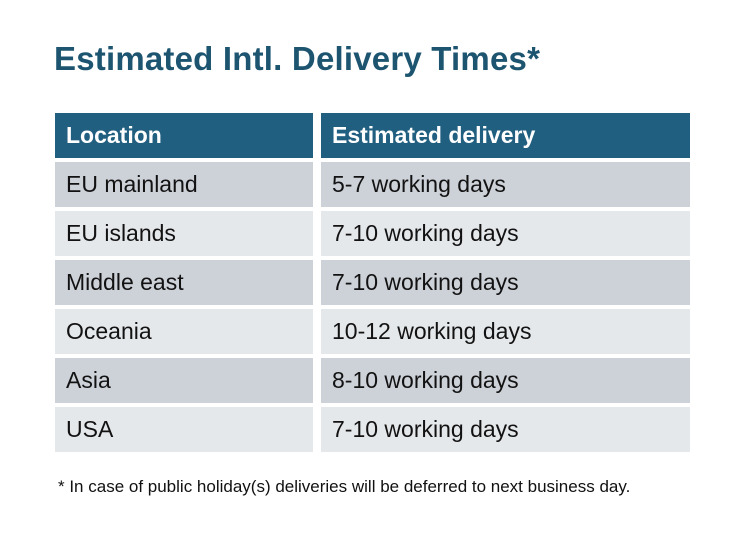 The image size is (745, 536). Describe the element at coordinates (505, 135) in the screenshot. I see `column-header-estimated-delivery: Estimated delivery` at that location.